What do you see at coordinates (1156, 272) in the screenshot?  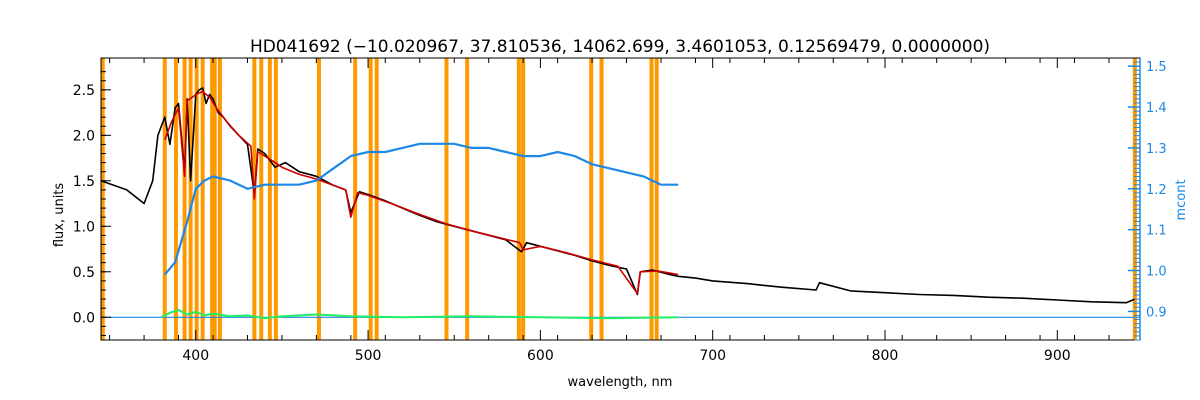 I see `y2-tick-label-1: 1.0` at bounding box center [1156, 272].